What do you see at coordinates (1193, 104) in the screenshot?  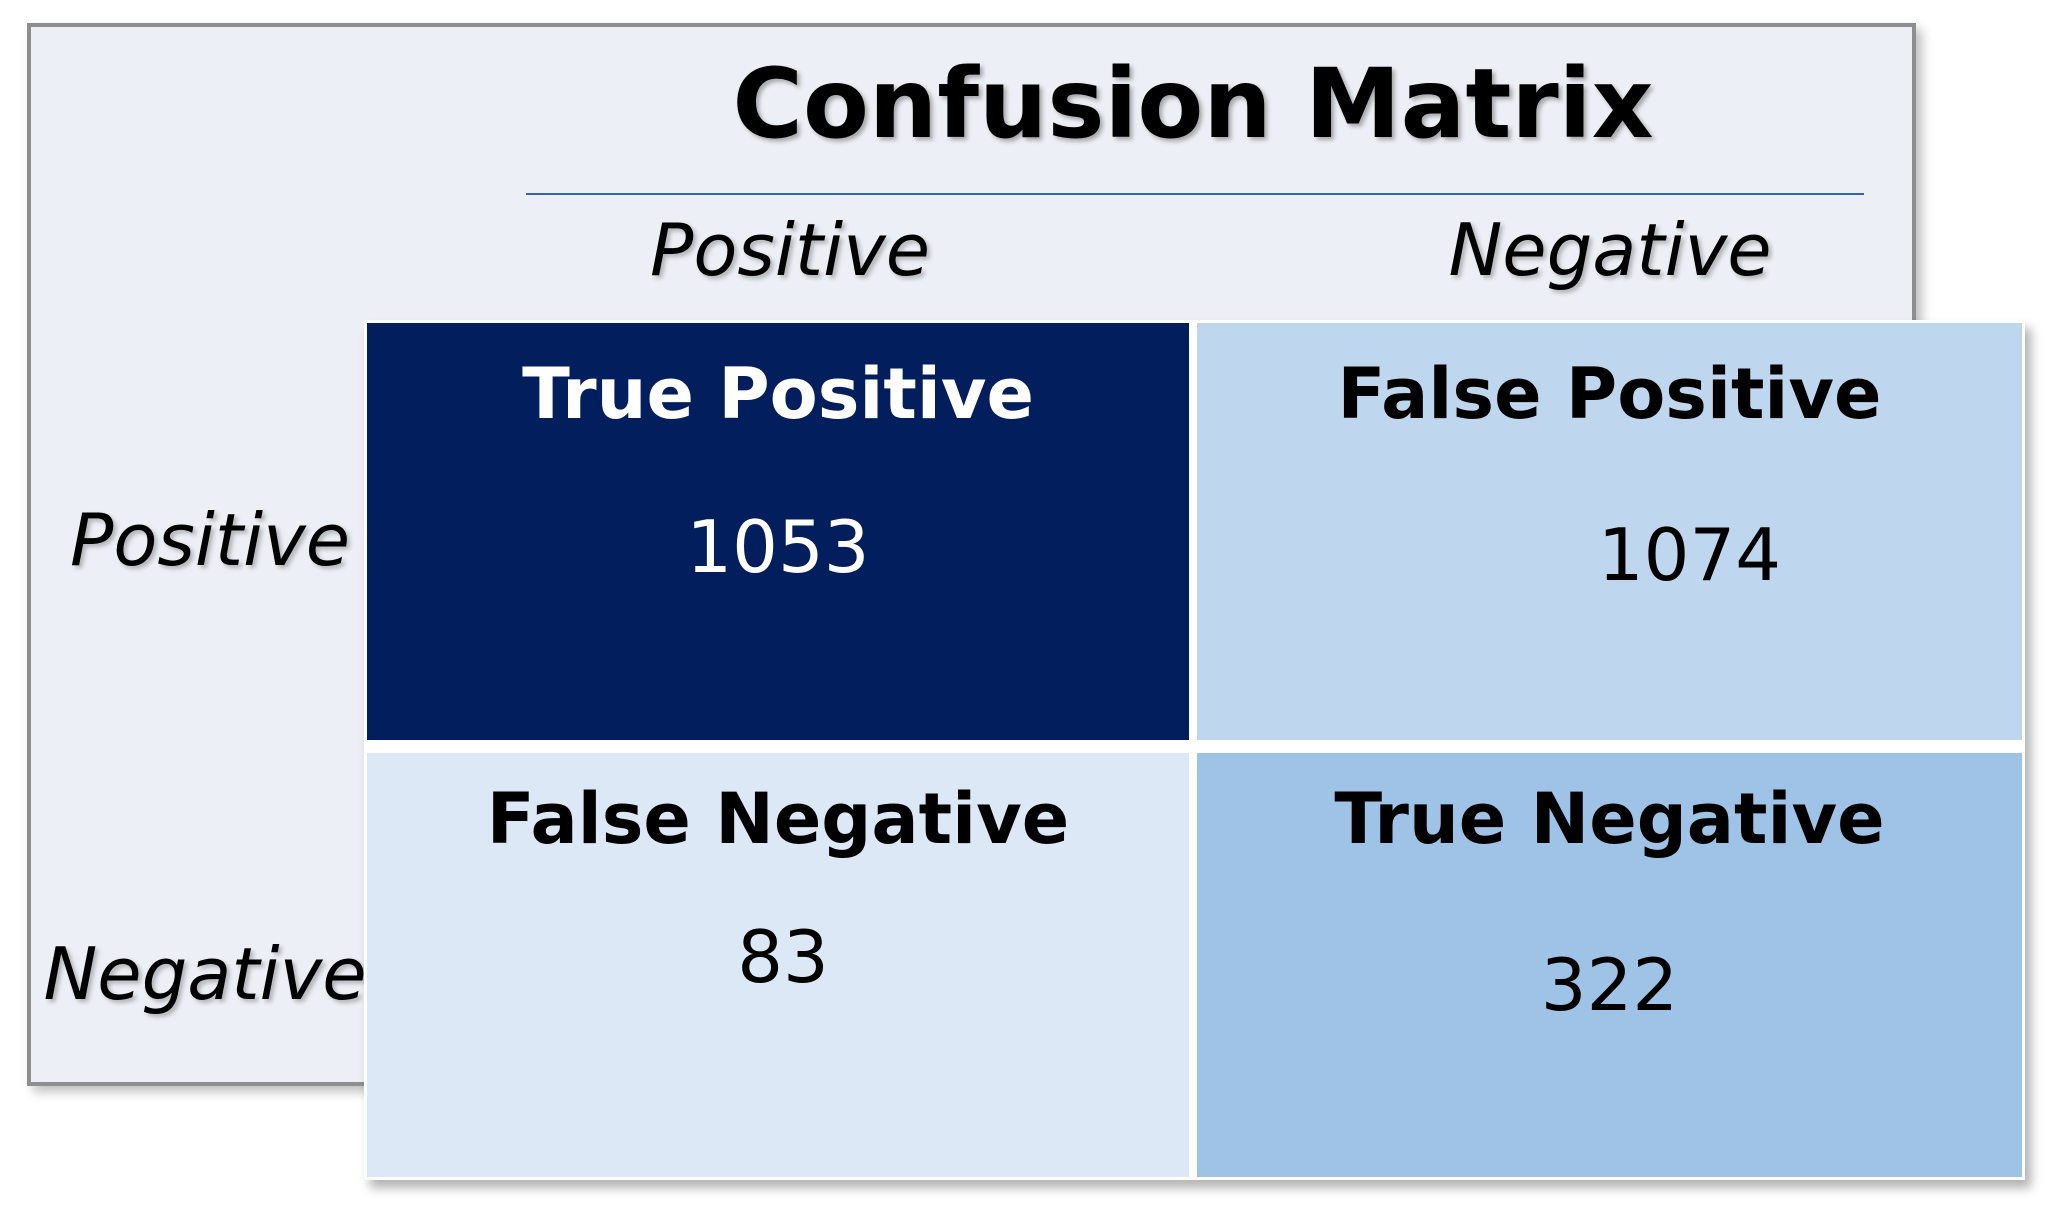 I see `chart-title: Confusion Matrix` at bounding box center [1193, 104].